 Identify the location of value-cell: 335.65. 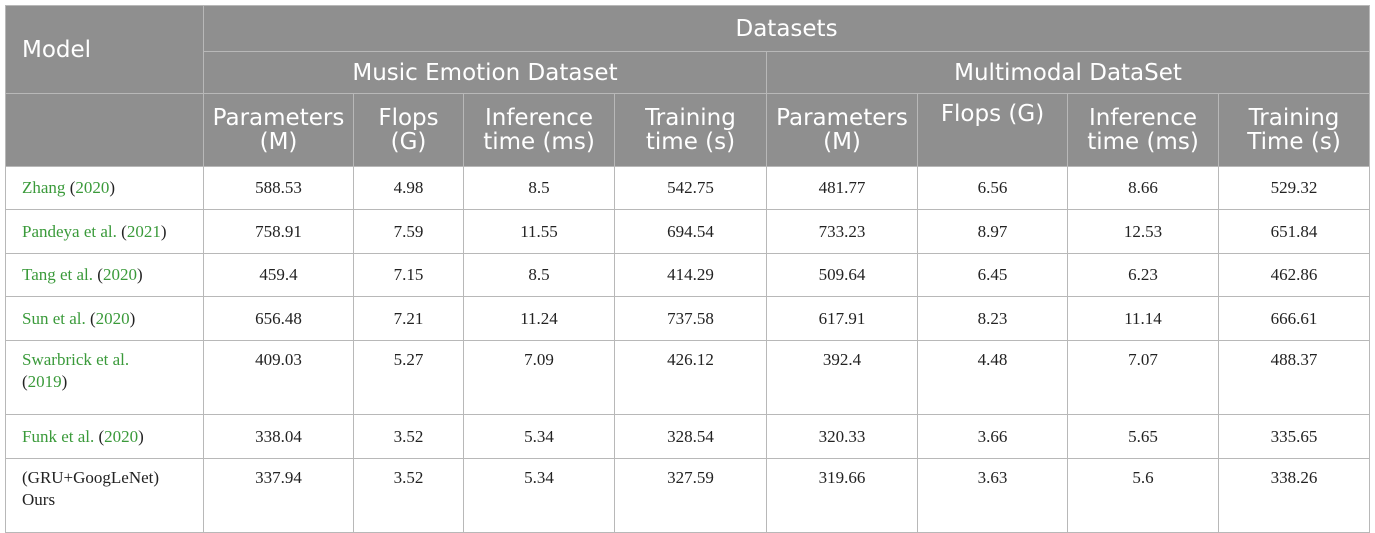
(1294, 436).